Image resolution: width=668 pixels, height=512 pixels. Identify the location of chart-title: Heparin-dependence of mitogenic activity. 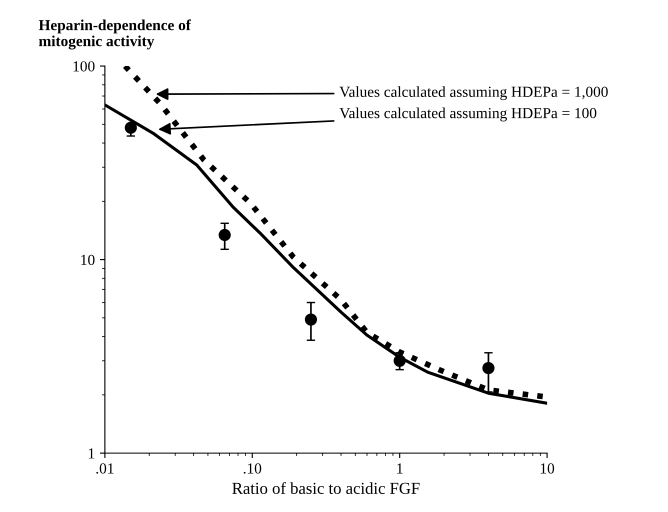
(115, 34).